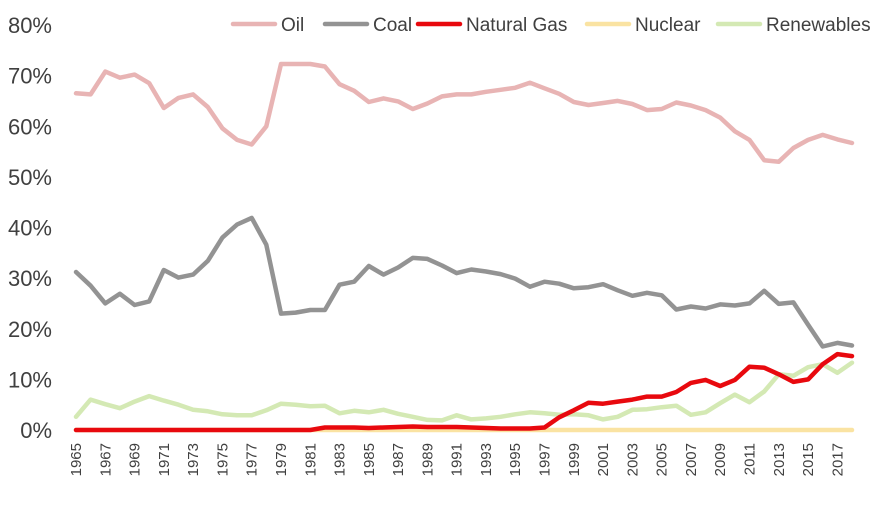  I want to click on y-tick-label: 50%, so click(30, 177).